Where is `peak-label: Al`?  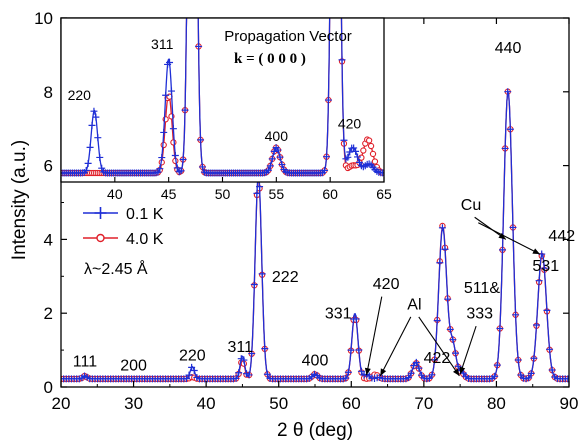
peak-label: Al is located at coordinates (414, 305).